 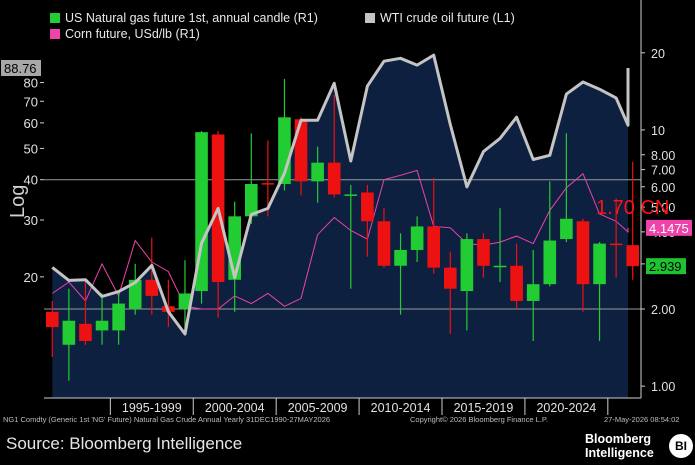 What do you see at coordinates (681, 446) in the screenshot?
I see `bi-badge-icon: BI` at bounding box center [681, 446].